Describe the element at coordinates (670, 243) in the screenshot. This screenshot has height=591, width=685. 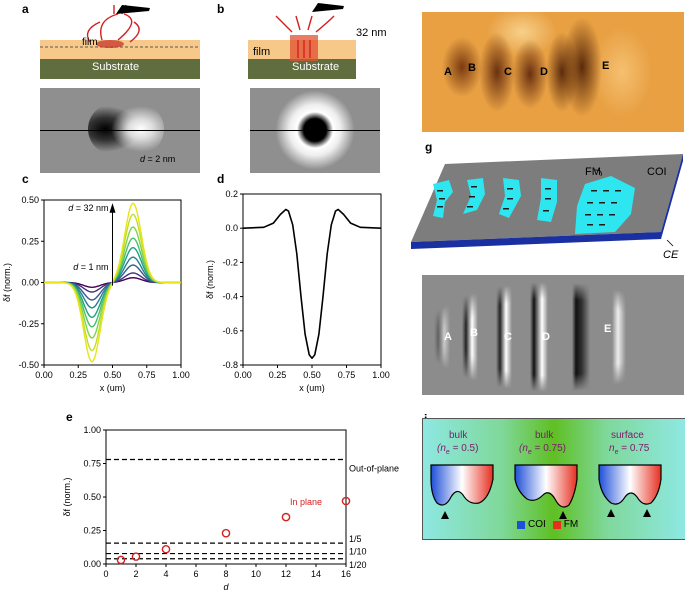
I see `ce-pointer` at that location.